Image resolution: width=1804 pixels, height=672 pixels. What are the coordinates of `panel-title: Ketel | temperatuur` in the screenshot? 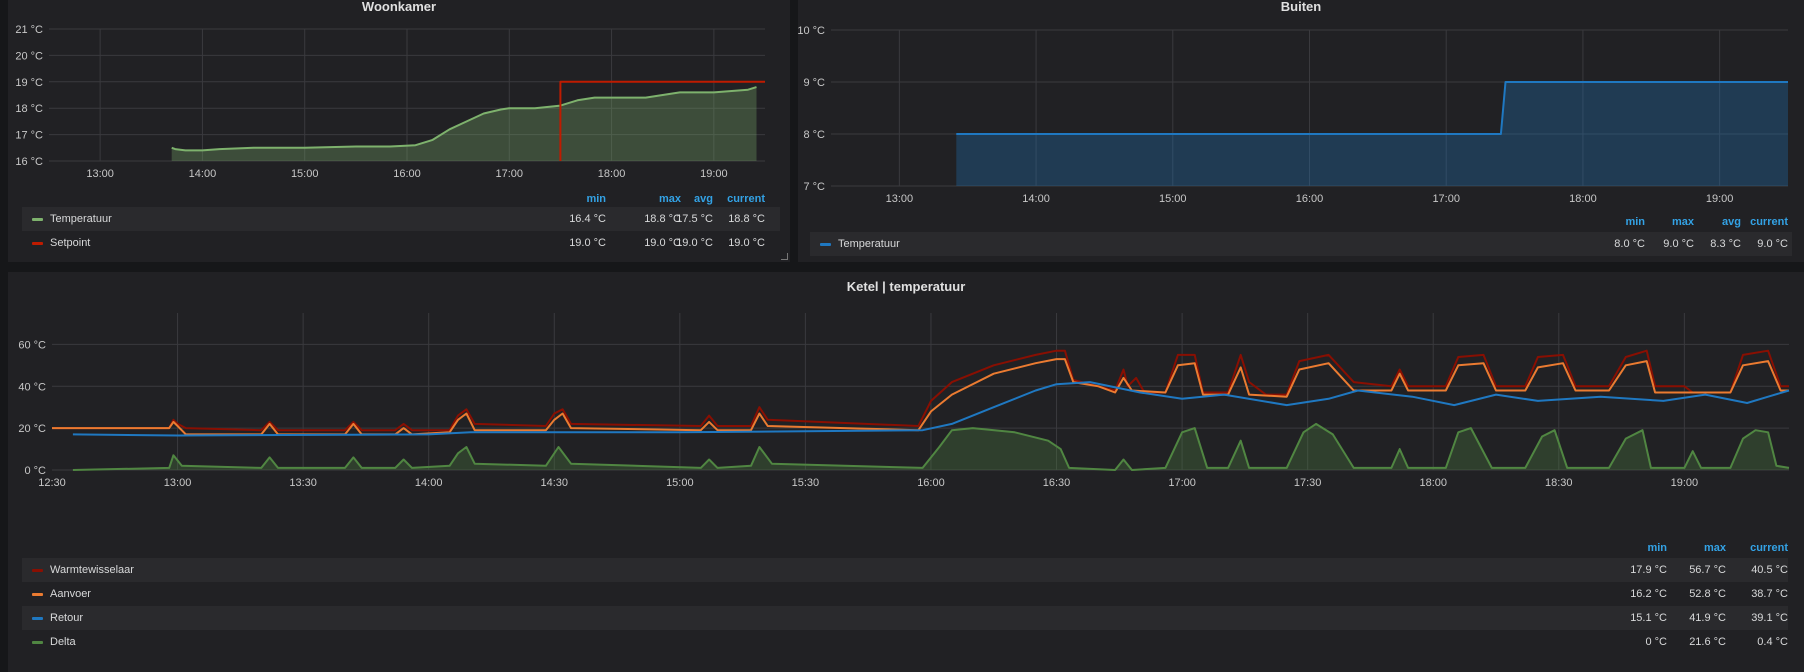 It's located at (906, 286).